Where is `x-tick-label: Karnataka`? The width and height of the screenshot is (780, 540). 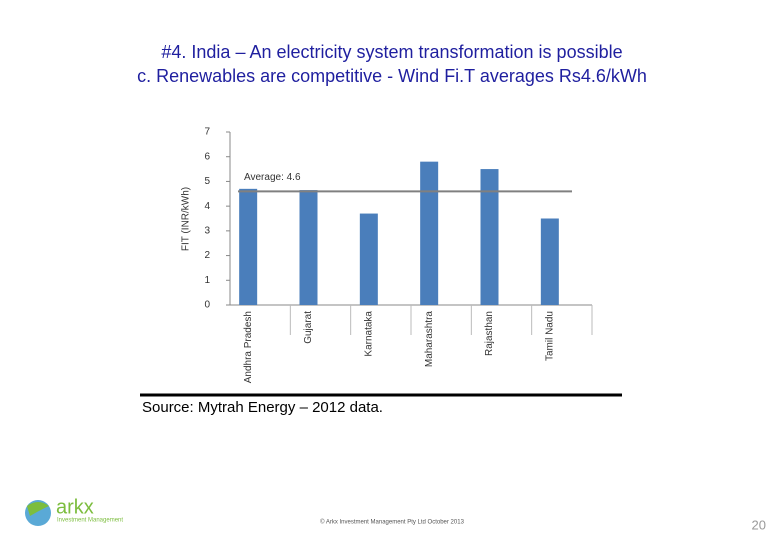
x-tick-label: Karnataka is located at coordinates (368, 334).